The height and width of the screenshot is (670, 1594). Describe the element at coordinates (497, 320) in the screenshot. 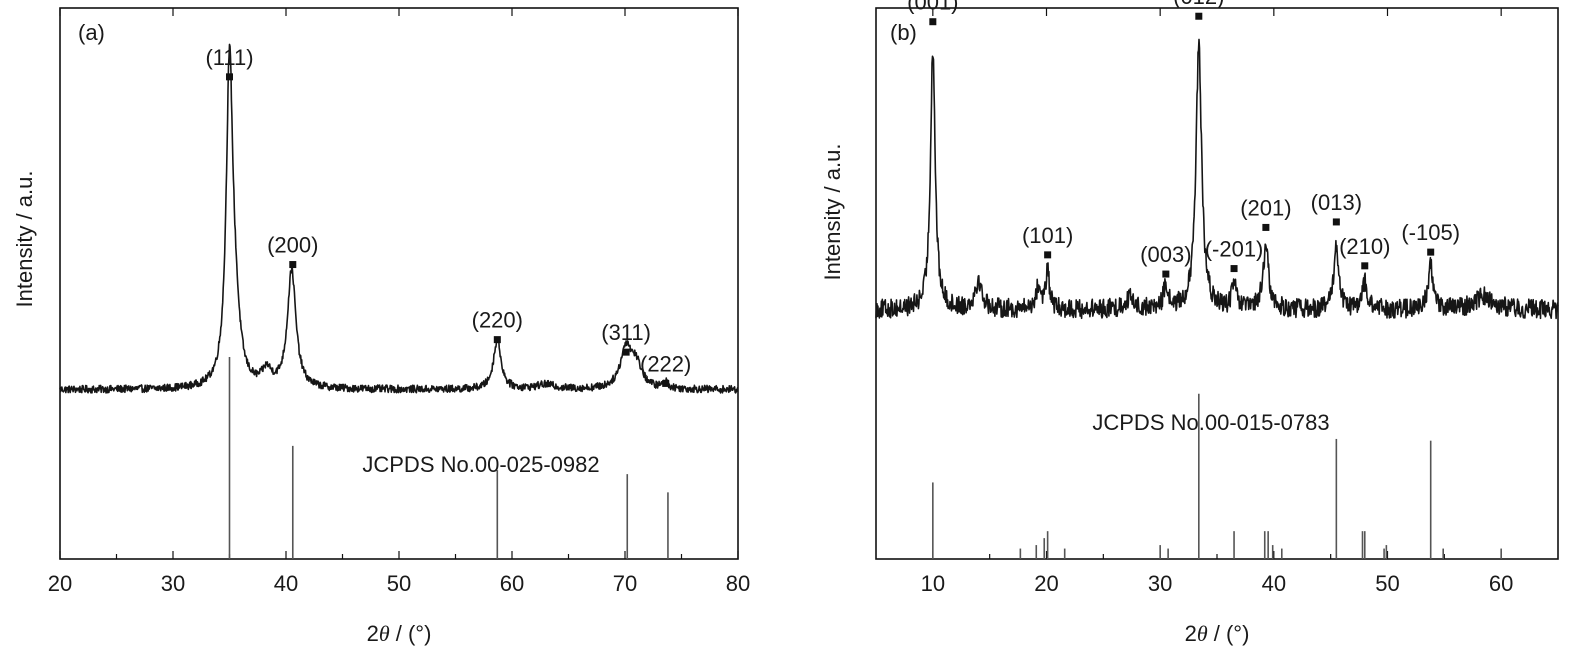

I see `peak-label: (220)` at that location.